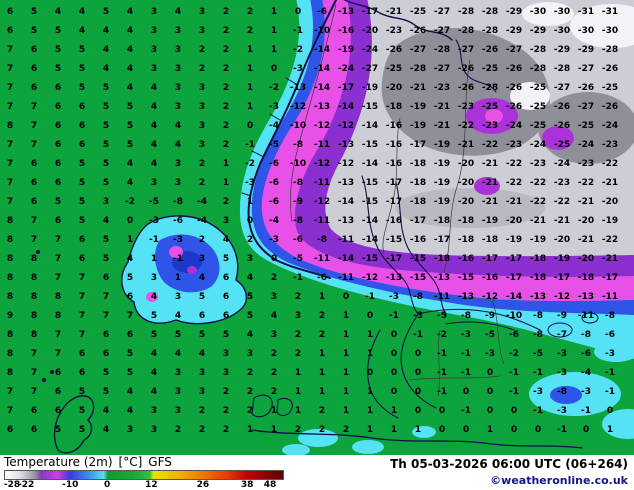  Describe the element at coordinates (144, 485) in the screenshot. I see `colorbar-tick-labels: -28 -22 -10 0 12 26 38 48` at that location.